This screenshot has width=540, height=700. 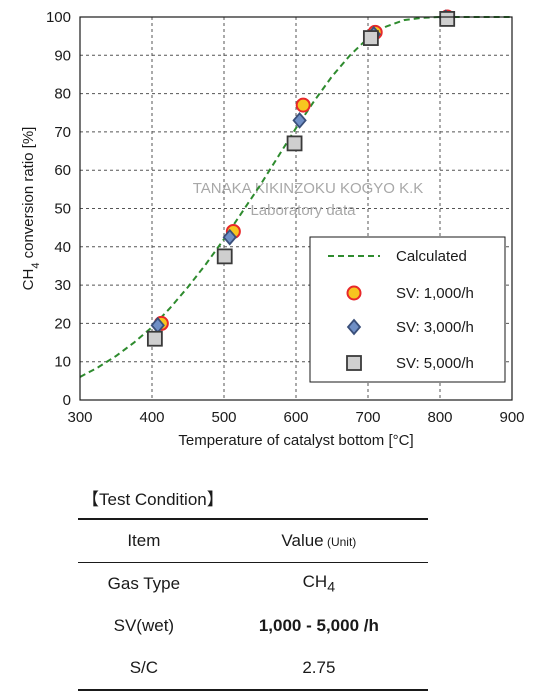 I want to click on y-axis-label: CH4 conversion ratio [%], so click(x=31, y=209).